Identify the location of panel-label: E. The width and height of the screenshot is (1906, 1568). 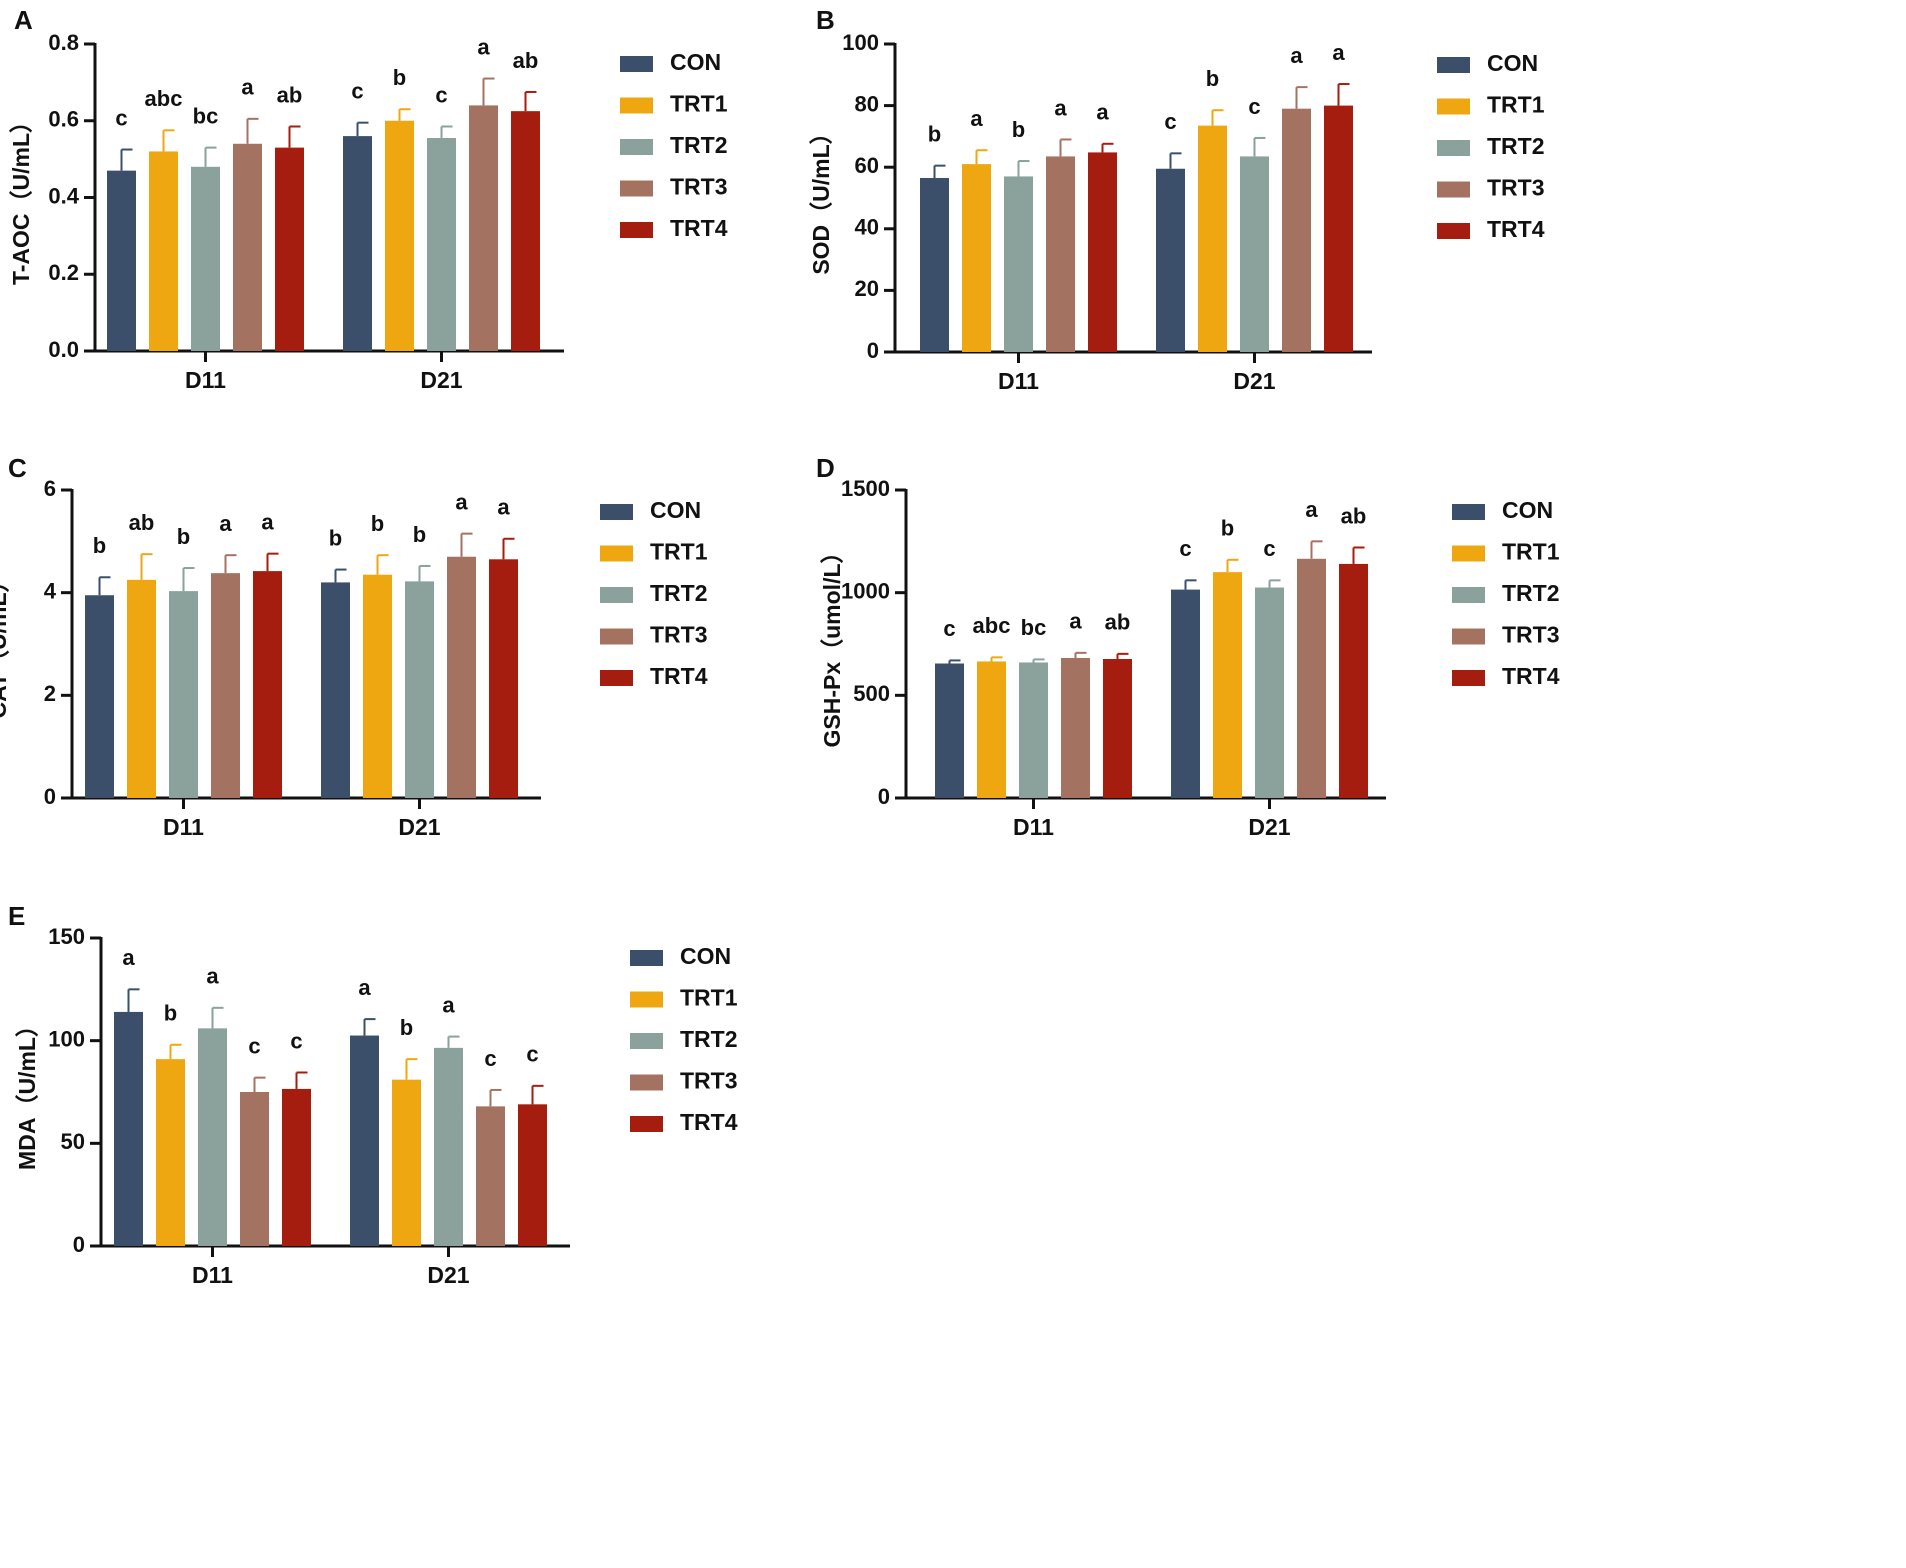
(16, 916).